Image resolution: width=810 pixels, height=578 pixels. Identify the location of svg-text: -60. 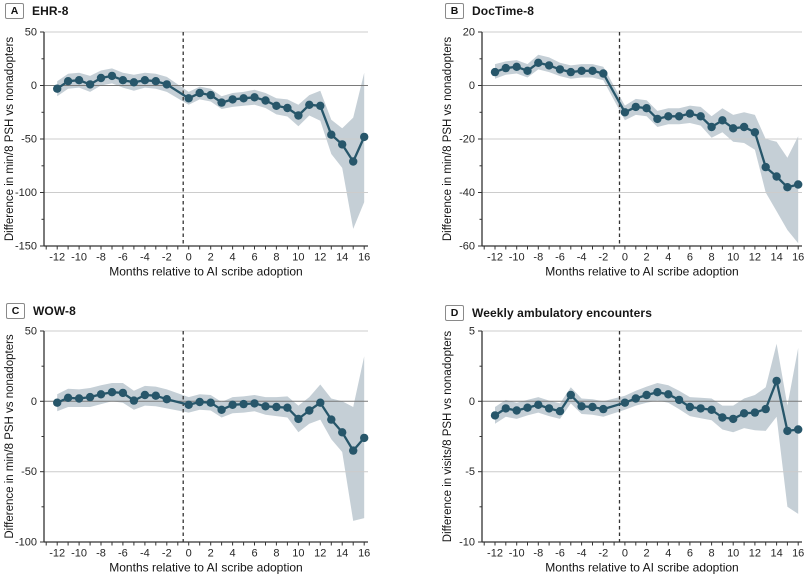
(467, 247).